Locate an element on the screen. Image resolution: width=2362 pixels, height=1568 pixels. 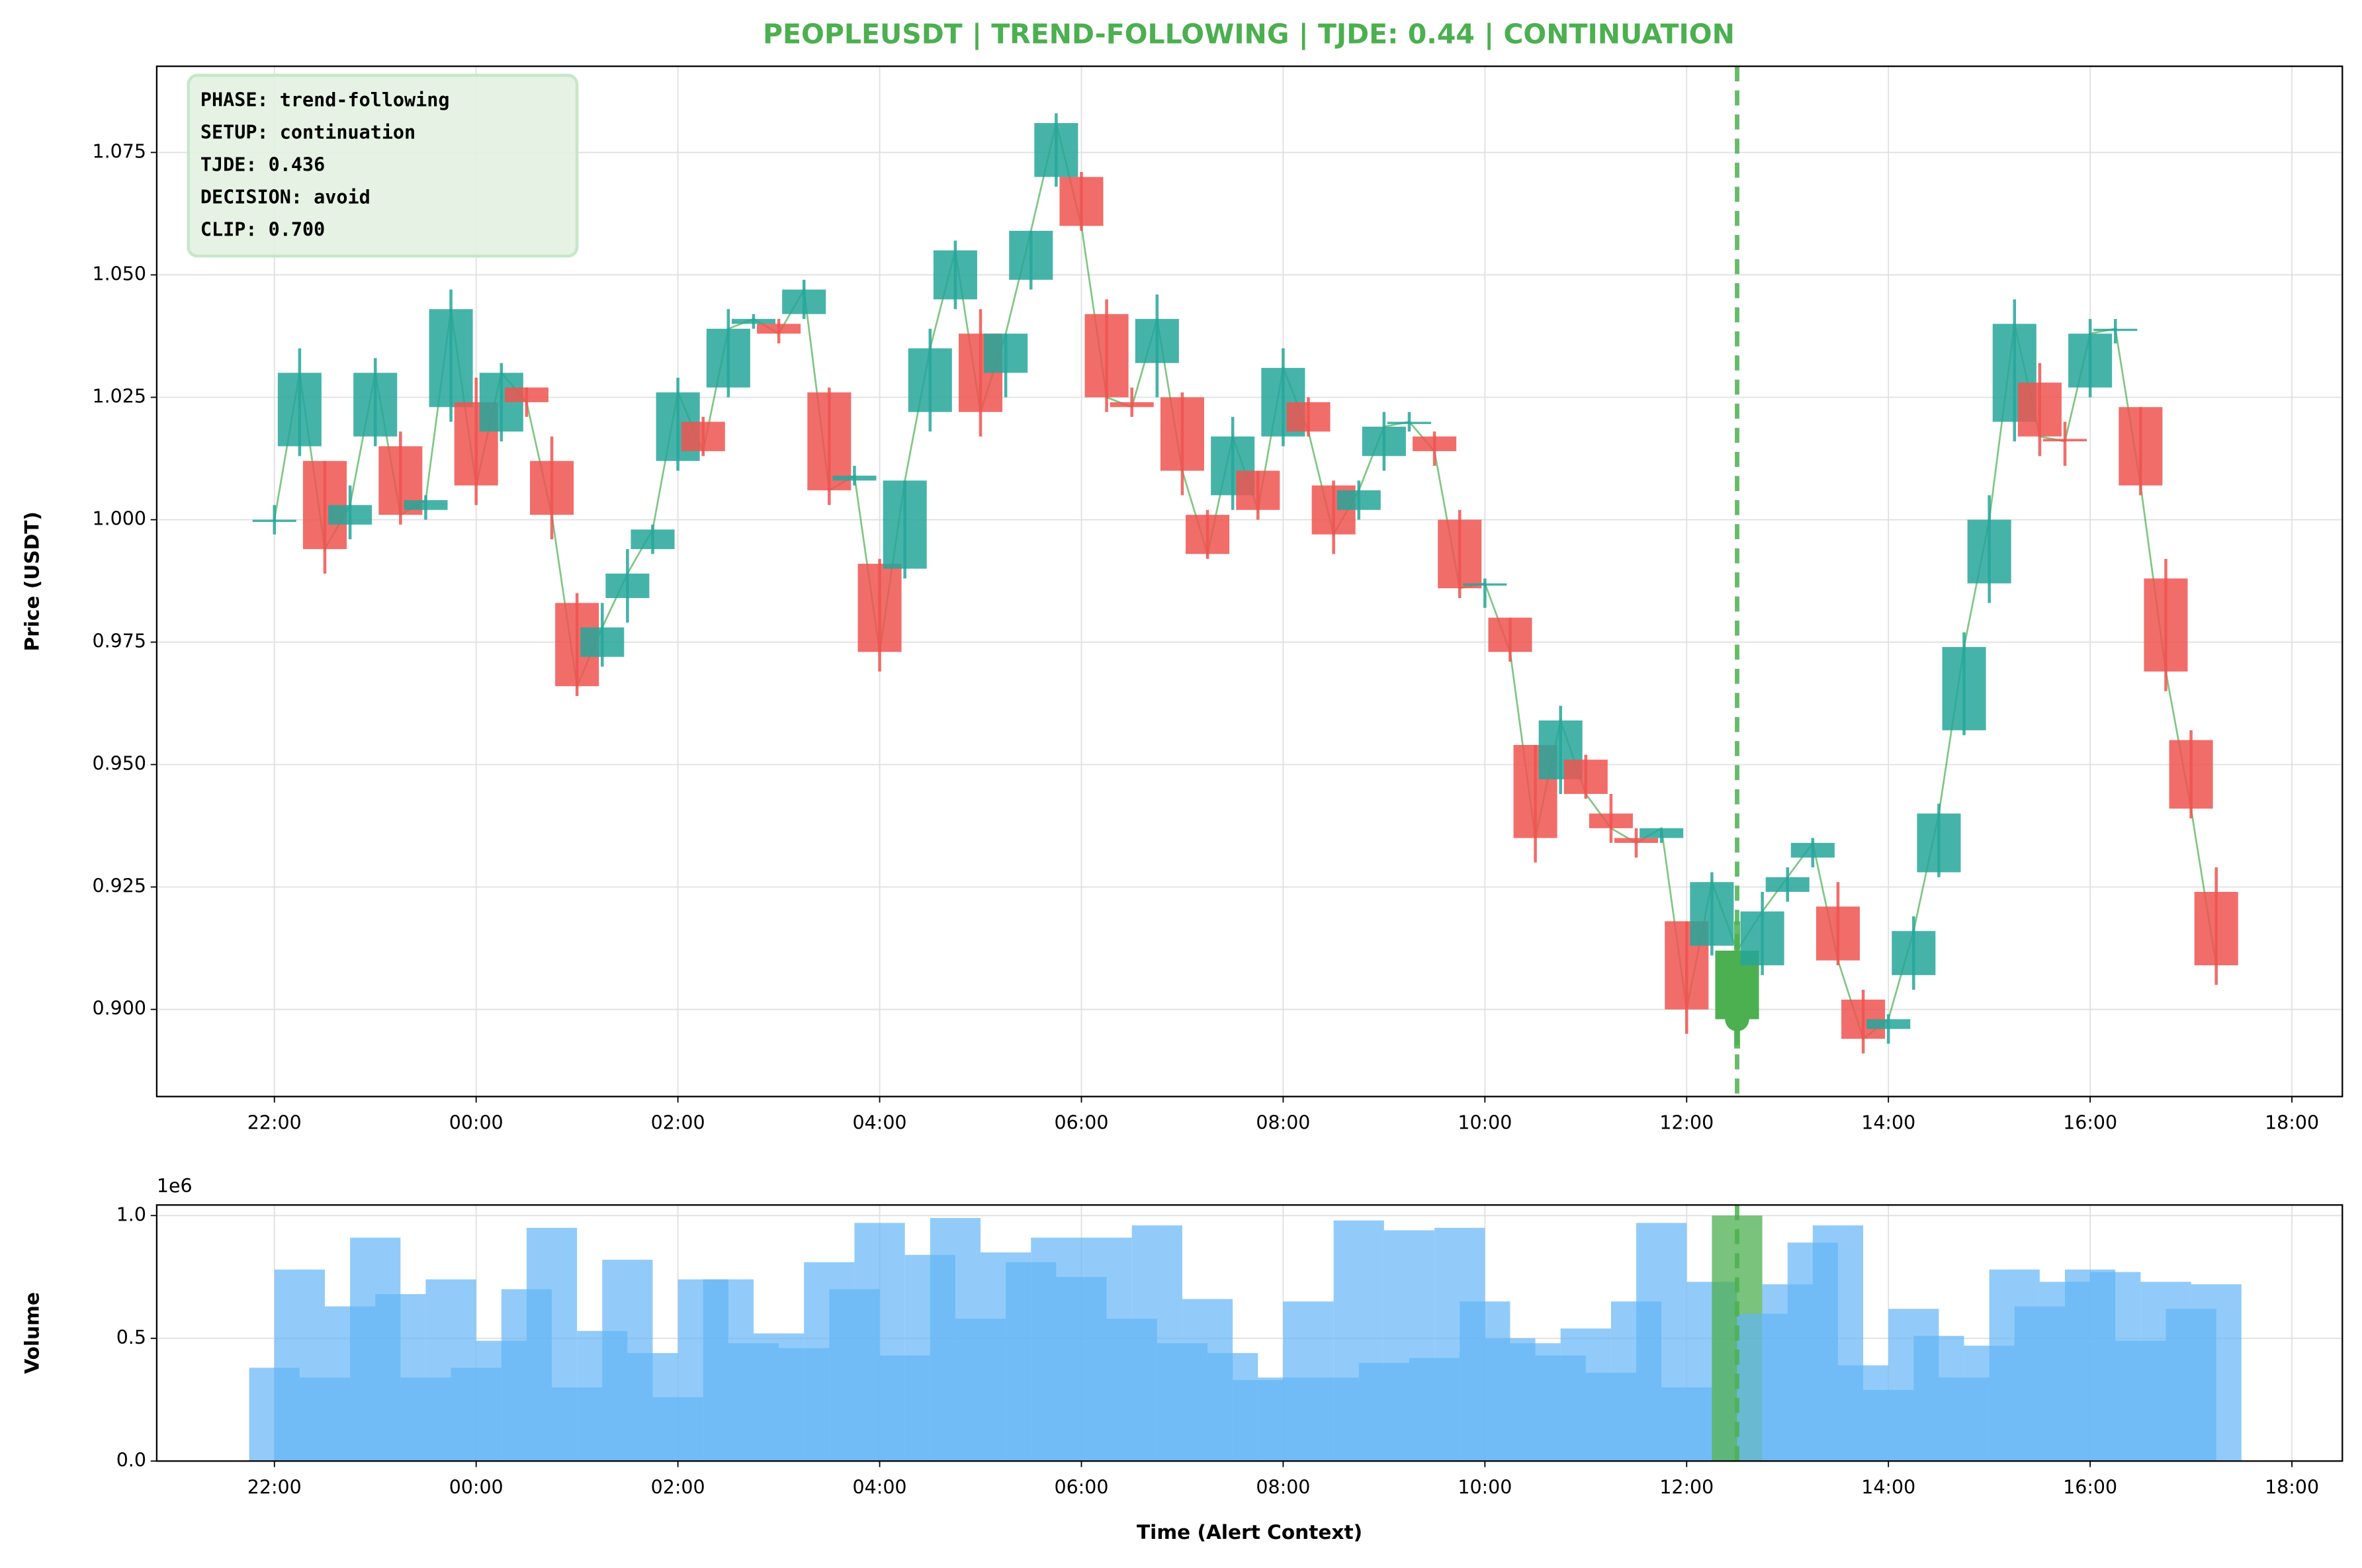
y-tick-label: 0.5 is located at coordinates (131, 1338).